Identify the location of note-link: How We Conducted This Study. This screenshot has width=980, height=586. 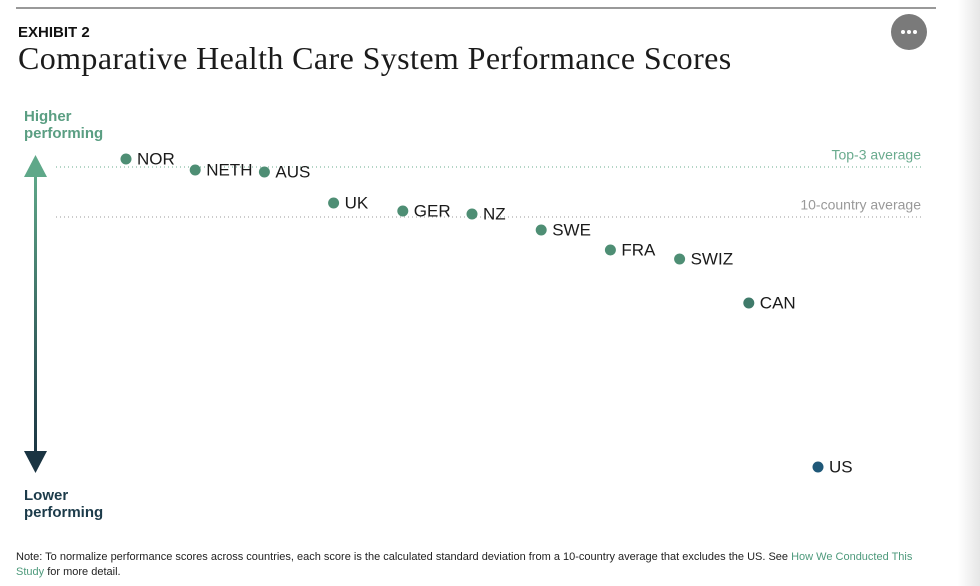
(464, 564).